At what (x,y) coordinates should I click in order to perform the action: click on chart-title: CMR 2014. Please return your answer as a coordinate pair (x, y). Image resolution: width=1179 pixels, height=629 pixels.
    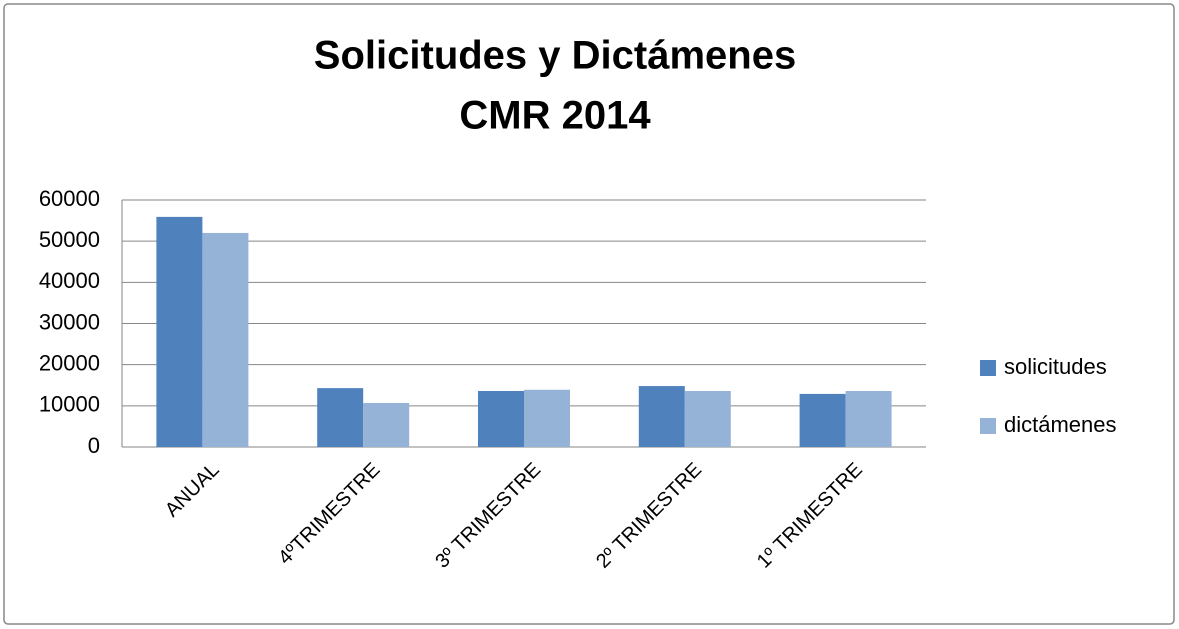
    Looking at the image, I should click on (555, 116).